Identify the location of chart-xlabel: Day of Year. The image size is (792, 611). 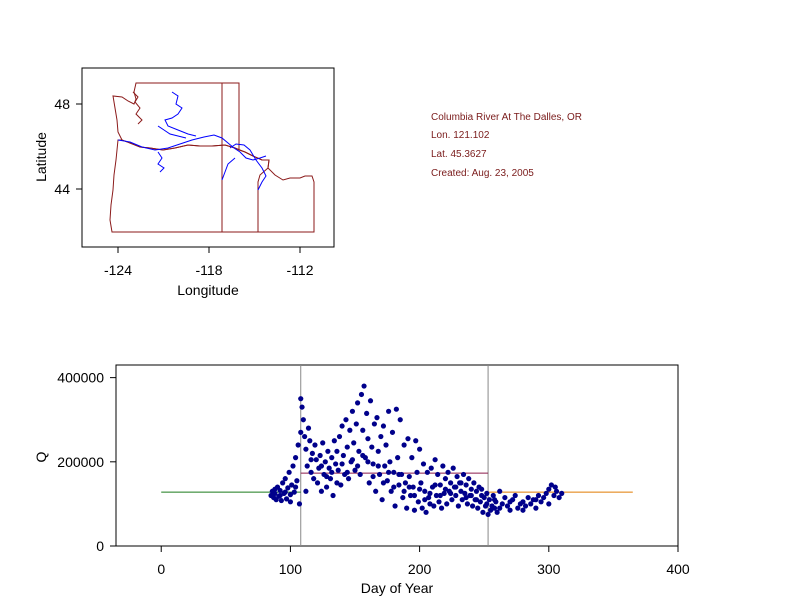
(397, 588).